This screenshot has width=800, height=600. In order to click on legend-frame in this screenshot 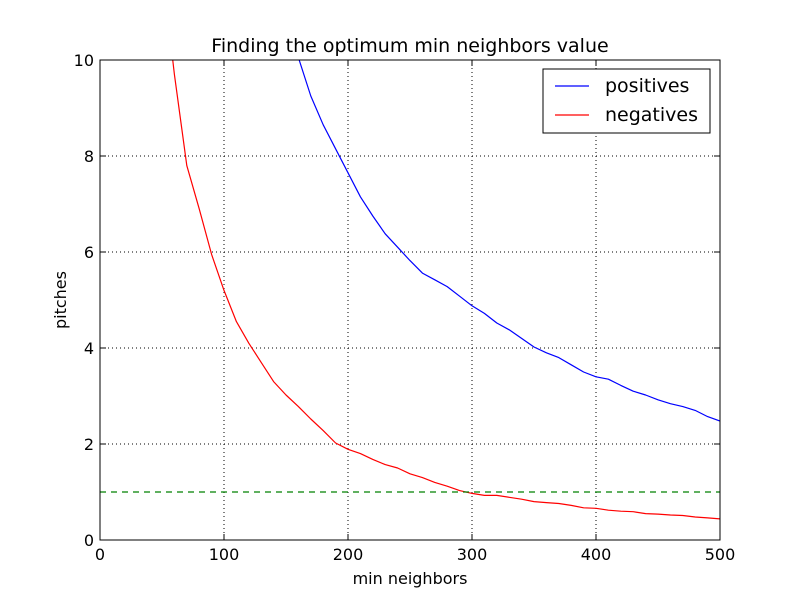, I will do `click(626, 101)`.